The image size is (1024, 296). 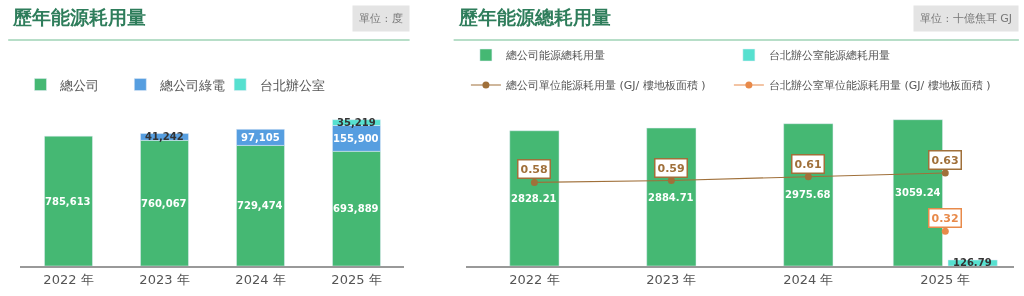 What do you see at coordinates (879, 86) in the screenshot?
I see `legend-label: 台北辦公室單位能源耗用量 (GJ/ 樓地板面積 )` at bounding box center [879, 86].